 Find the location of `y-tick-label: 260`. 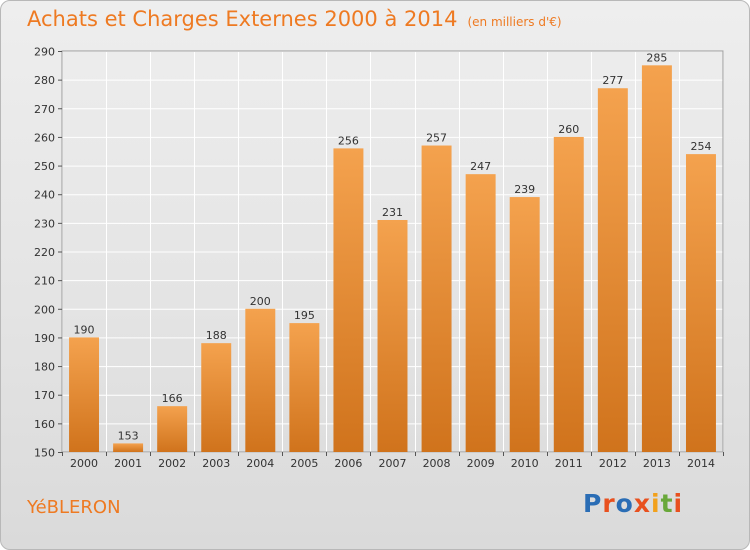

y-tick-label: 260 is located at coordinates (44, 137).